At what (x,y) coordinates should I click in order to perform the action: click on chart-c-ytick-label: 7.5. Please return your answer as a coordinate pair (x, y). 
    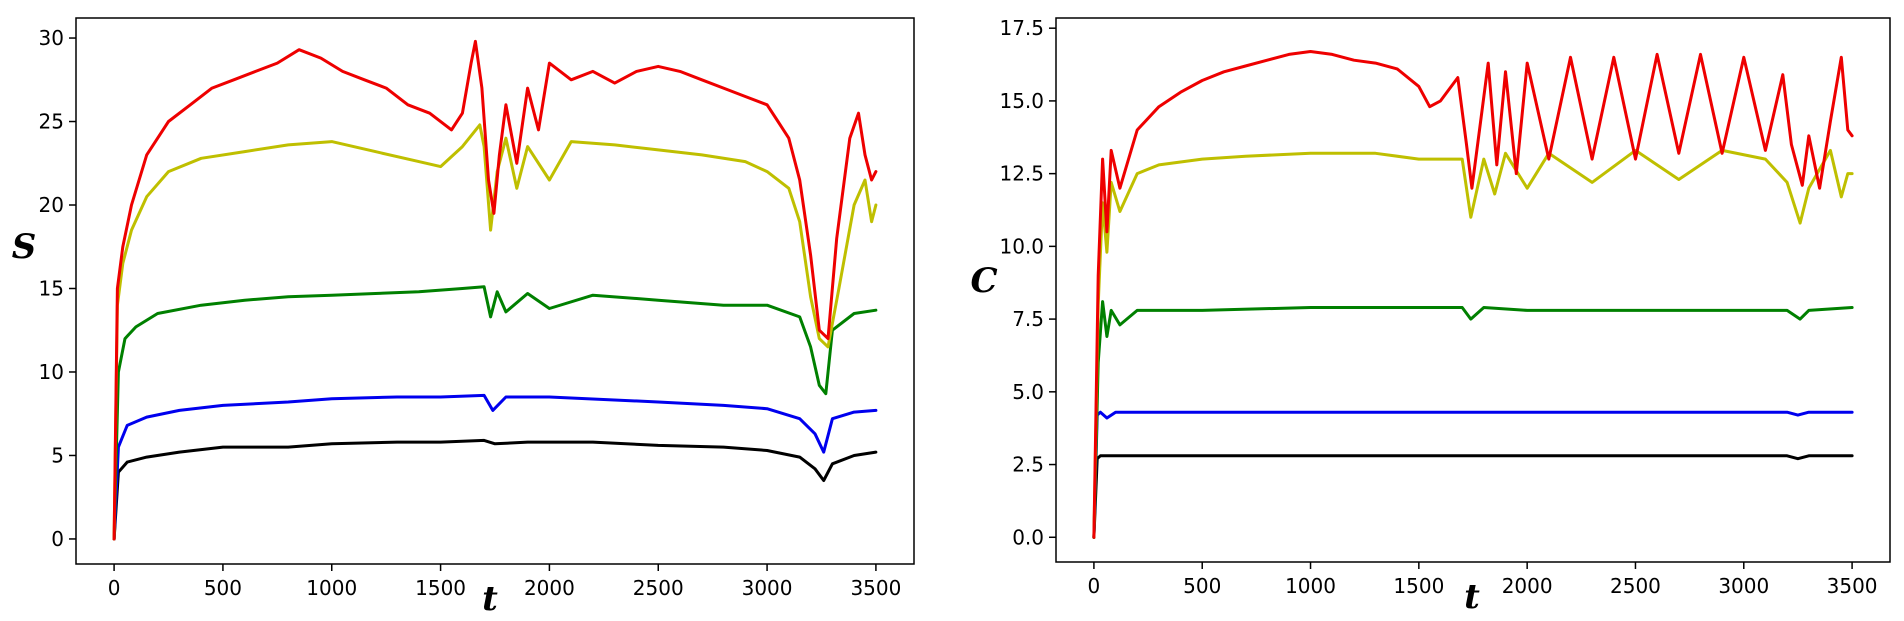
    Looking at the image, I should click on (1028, 319).